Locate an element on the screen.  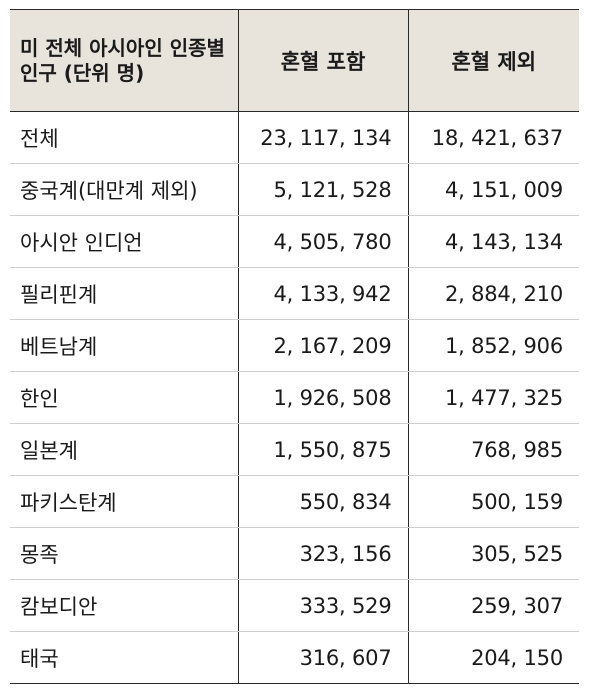
row-mixed-excluded: 305, 525 is located at coordinates (493, 553).